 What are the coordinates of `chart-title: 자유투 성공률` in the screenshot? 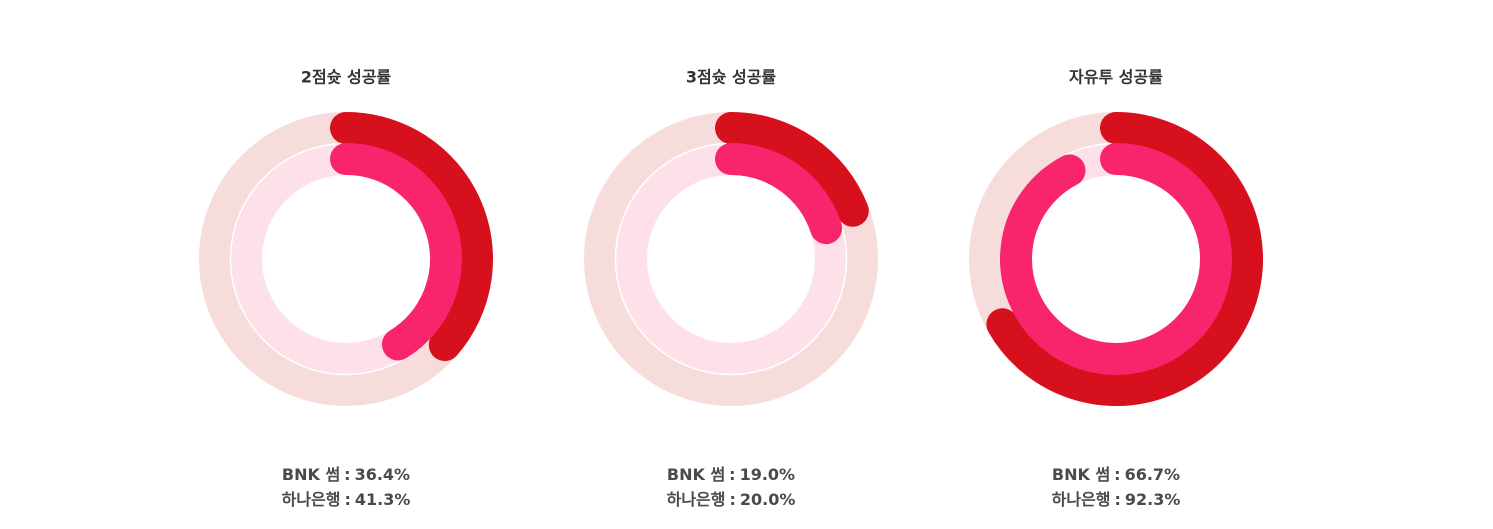 It's located at (1116, 77).